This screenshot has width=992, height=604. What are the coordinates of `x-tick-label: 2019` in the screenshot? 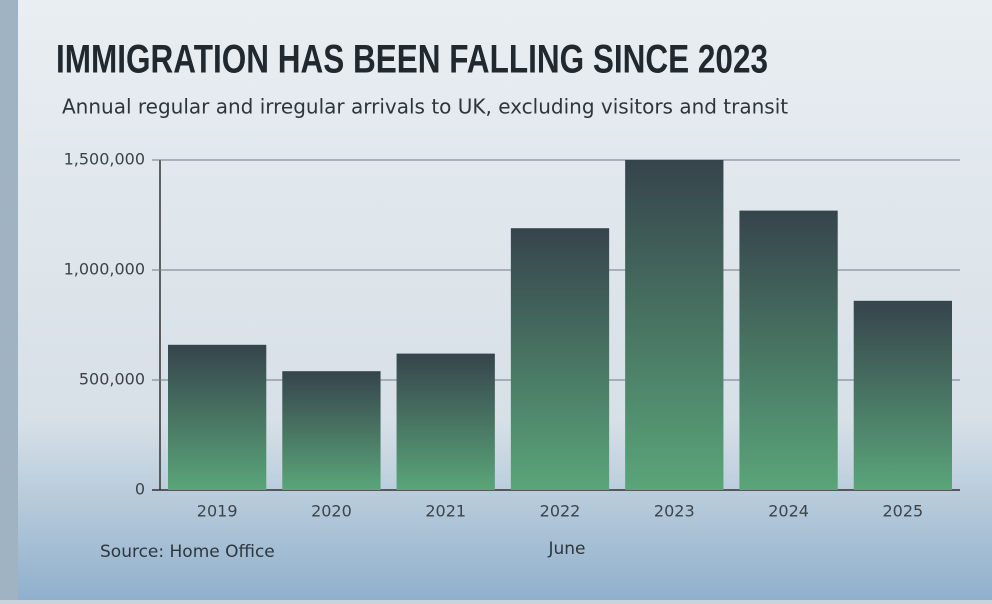 It's located at (217, 511).